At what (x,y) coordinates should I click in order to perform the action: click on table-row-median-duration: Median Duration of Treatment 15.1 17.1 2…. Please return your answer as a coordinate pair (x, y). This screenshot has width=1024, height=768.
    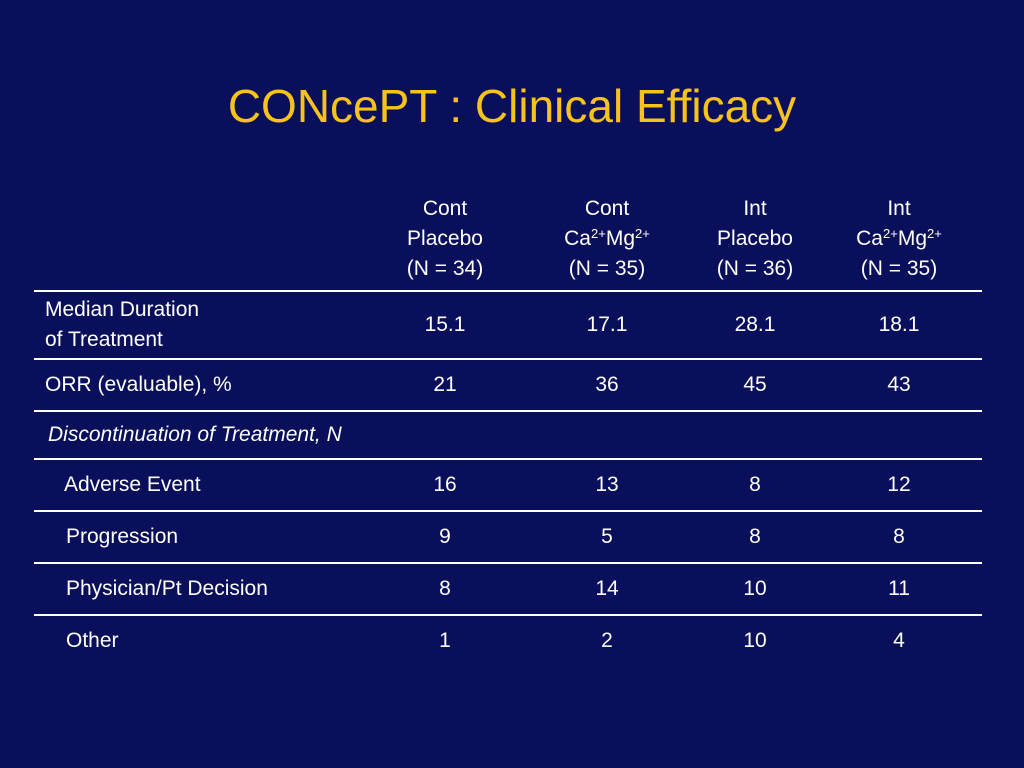
    Looking at the image, I should click on (508, 325).